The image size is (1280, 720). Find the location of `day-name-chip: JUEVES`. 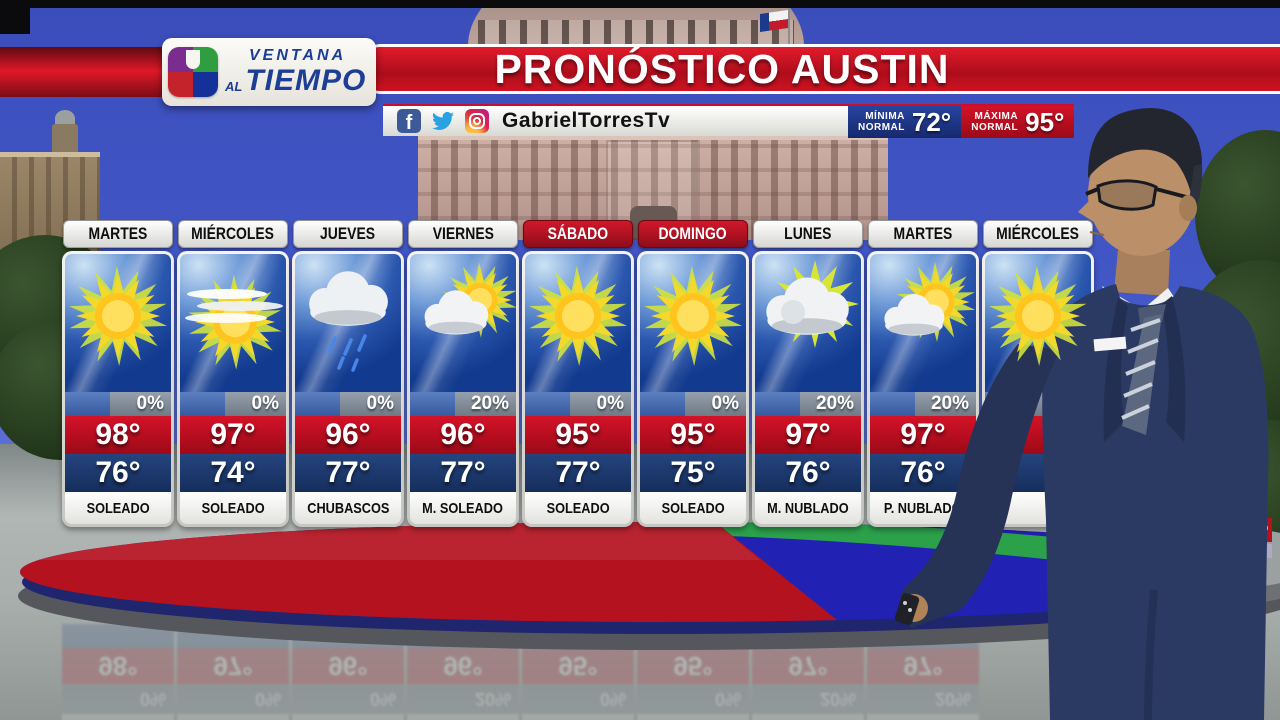

day-name-chip: JUEVES is located at coordinates (348, 234).